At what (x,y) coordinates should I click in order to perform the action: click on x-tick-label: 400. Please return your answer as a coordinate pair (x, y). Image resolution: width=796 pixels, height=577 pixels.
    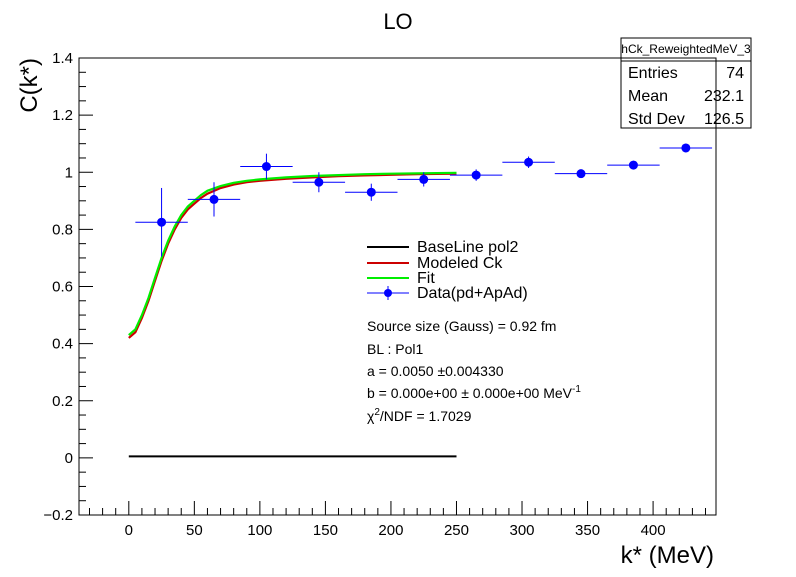
    Looking at the image, I should click on (653, 530).